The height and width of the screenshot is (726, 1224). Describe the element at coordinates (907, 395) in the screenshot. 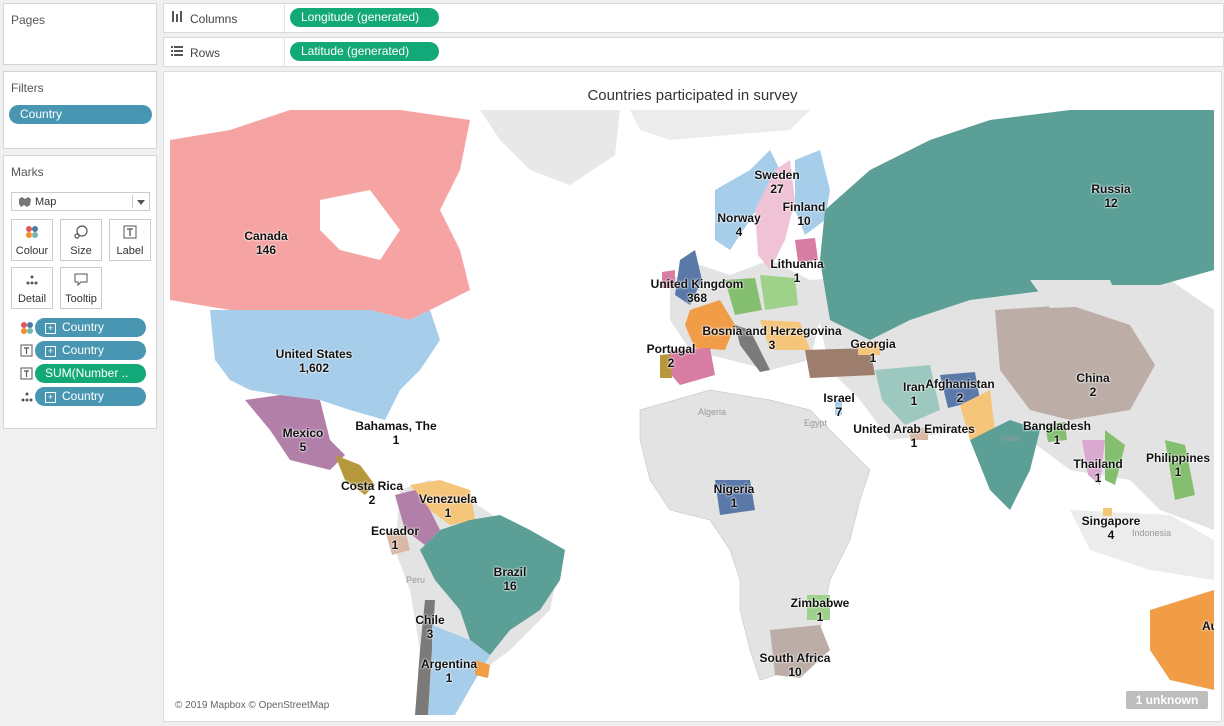

I see `iran-shape` at that location.